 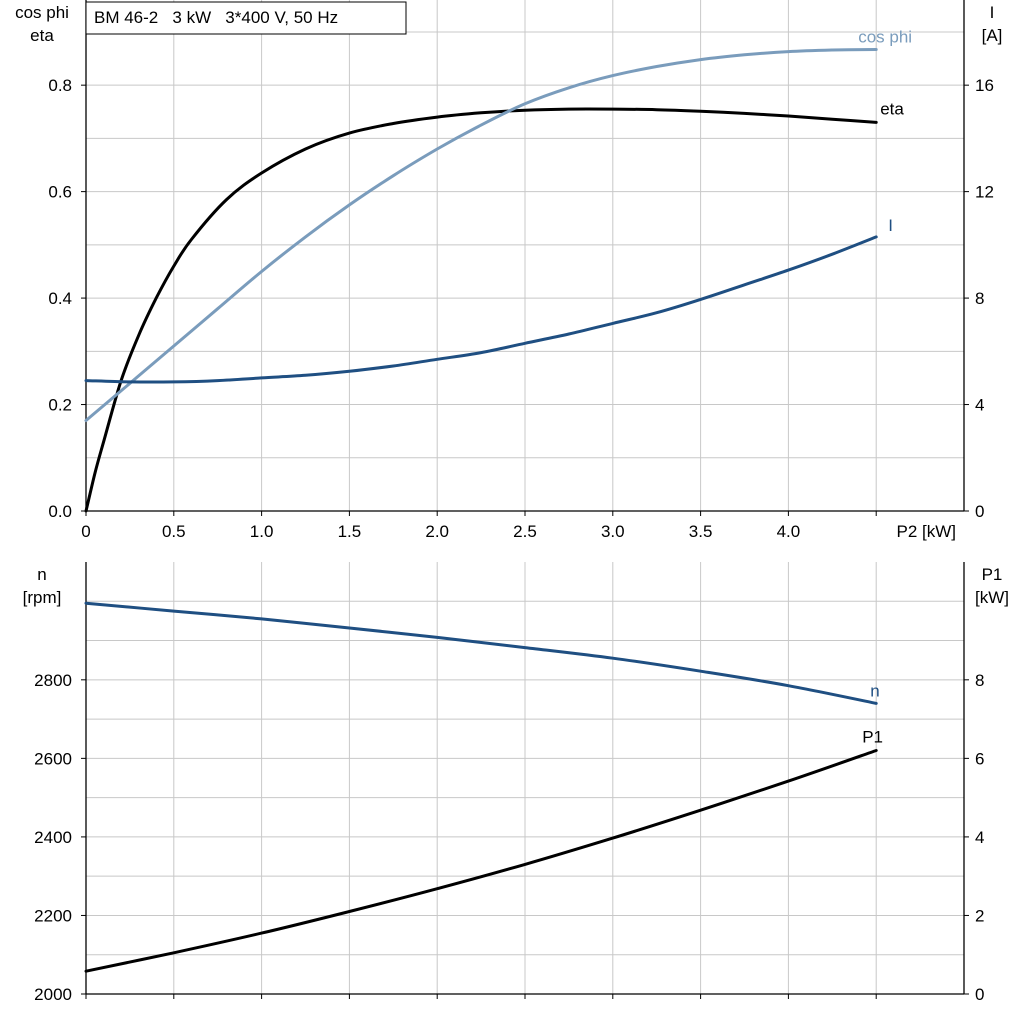 What do you see at coordinates (262, 531) in the screenshot?
I see `upper-x-tick-label: 1.0` at bounding box center [262, 531].